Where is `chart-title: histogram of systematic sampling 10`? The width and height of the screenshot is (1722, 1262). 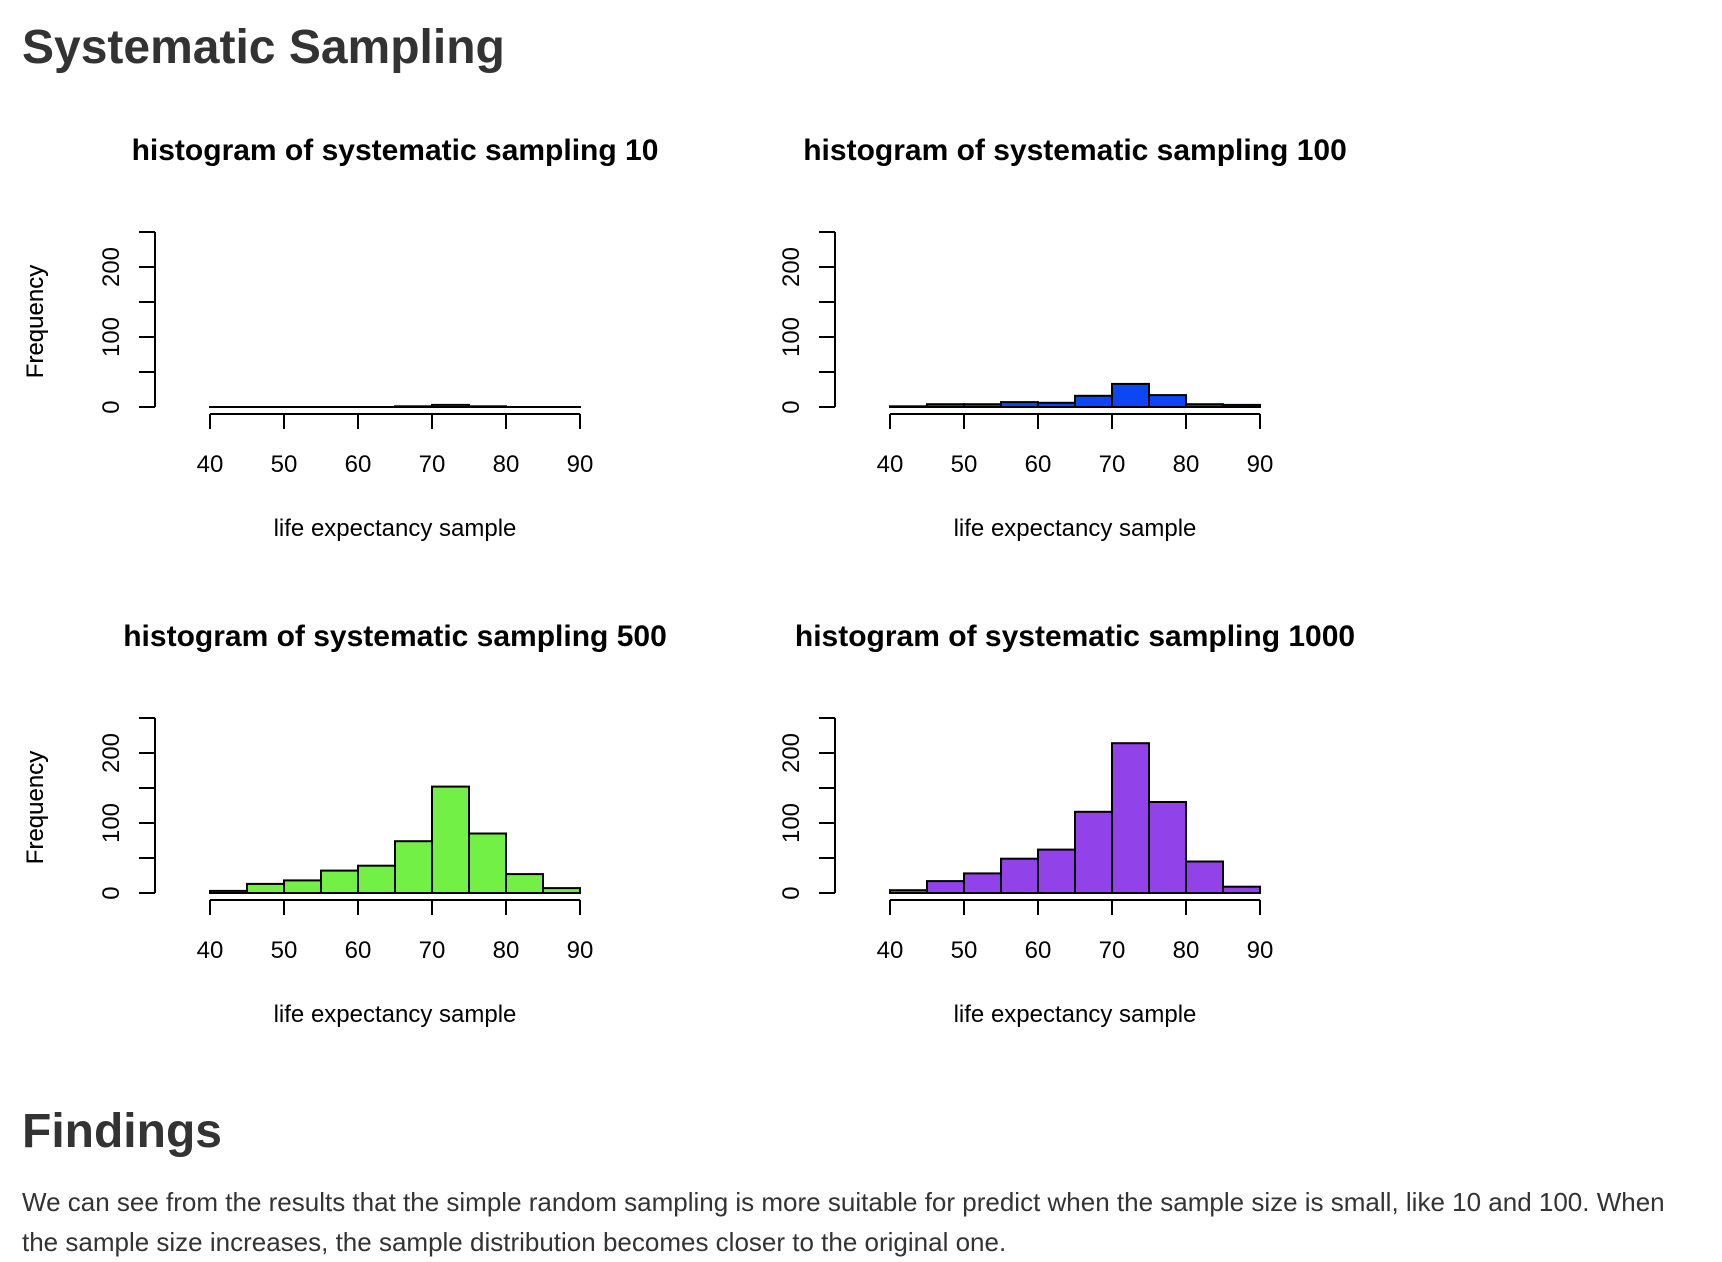 chart-title: histogram of systematic sampling 10 is located at coordinates (395, 150).